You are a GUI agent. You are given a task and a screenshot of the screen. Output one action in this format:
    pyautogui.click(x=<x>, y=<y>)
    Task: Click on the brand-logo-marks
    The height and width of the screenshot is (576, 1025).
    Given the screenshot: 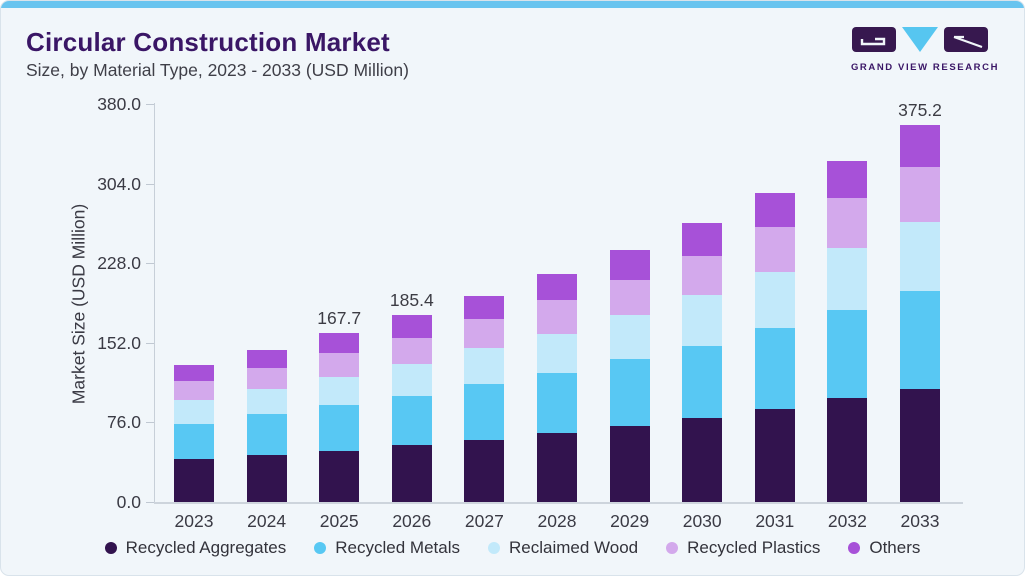 What is the action you would take?
    pyautogui.click(x=920, y=39)
    